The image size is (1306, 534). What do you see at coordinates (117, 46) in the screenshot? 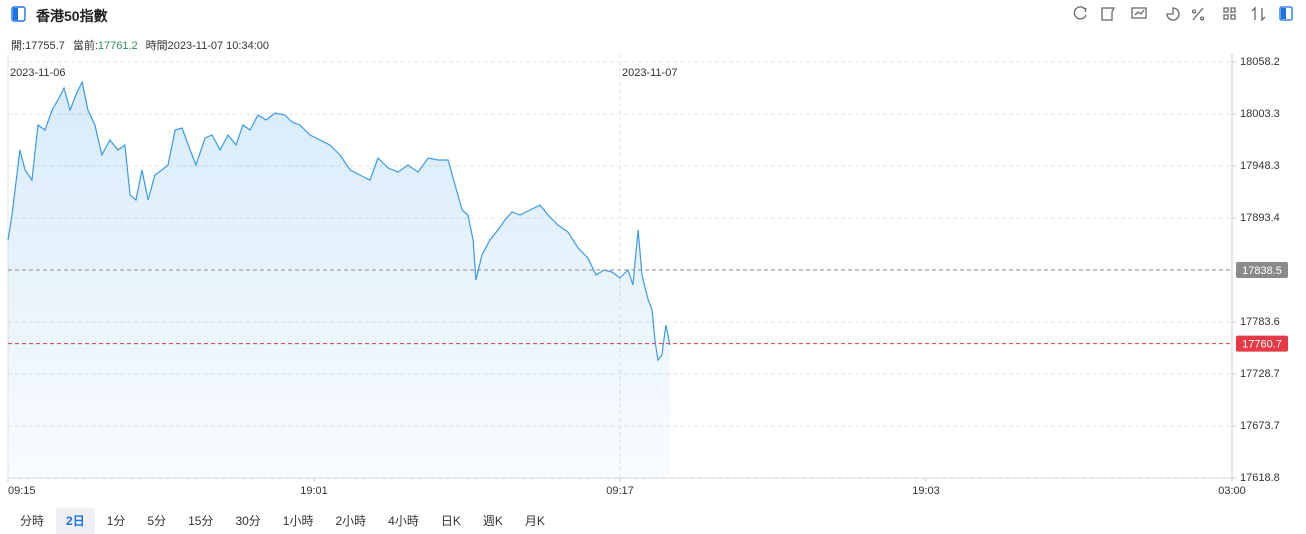
I see `info-value: 17761.2` at bounding box center [117, 46].